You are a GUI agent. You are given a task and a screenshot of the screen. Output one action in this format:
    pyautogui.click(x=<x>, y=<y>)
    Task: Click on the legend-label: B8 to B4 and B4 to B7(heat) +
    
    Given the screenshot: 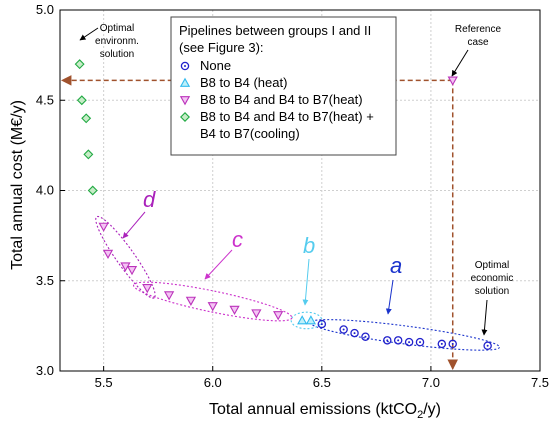 What is the action you would take?
    pyautogui.click(x=287, y=116)
    